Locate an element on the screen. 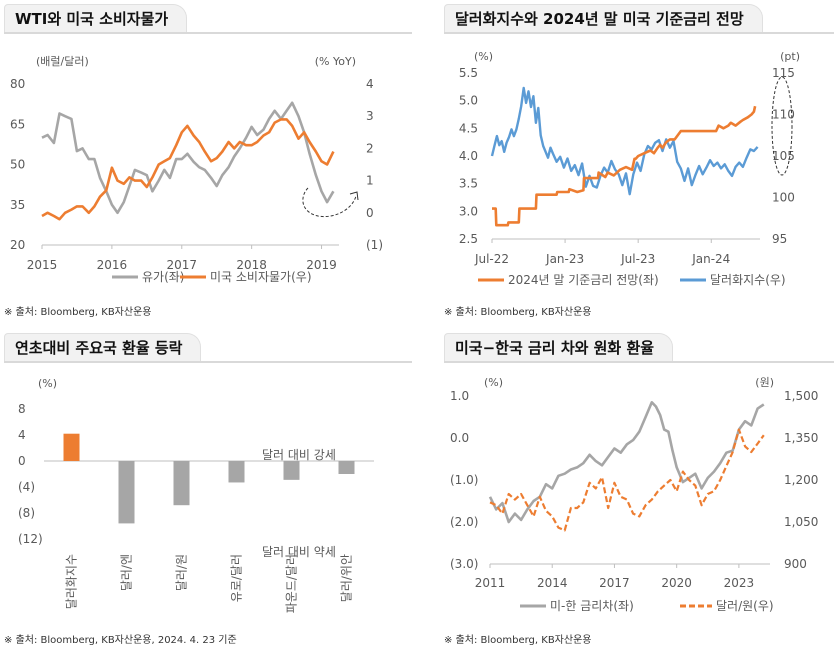 This screenshot has height=652, width=840. series-line-oil is located at coordinates (188, 158).